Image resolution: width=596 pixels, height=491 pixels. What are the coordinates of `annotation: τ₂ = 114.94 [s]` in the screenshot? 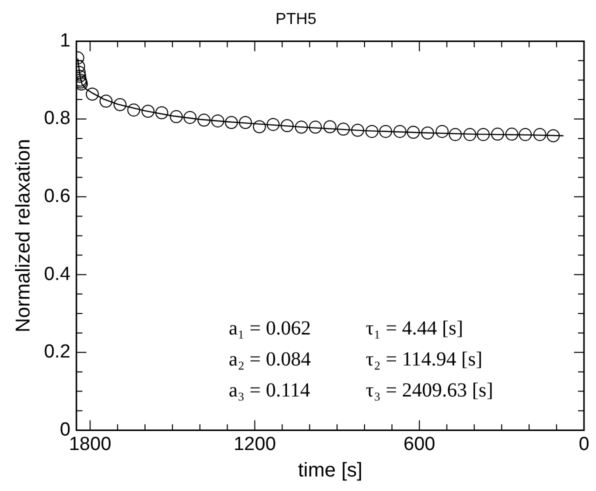 It's located at (424, 359).